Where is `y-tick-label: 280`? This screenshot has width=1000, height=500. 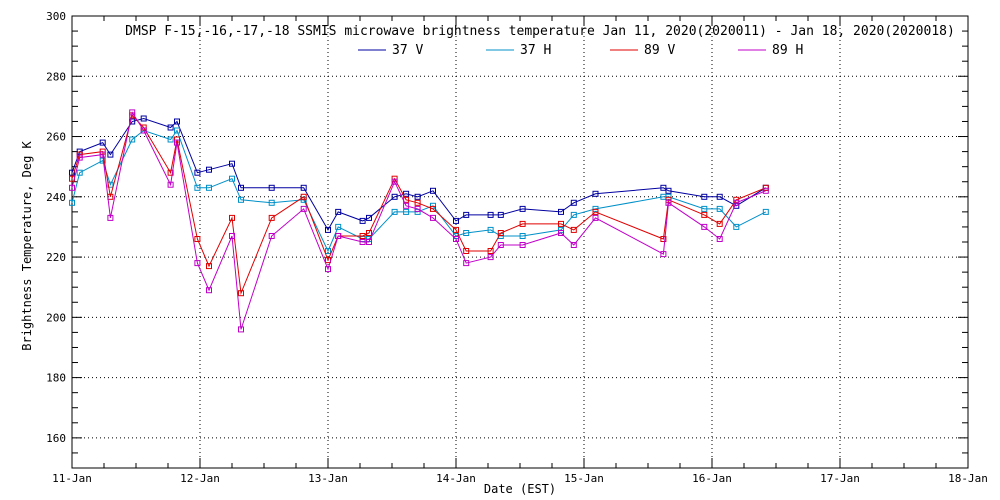 y-tick-label: 280 is located at coordinates (56, 76).